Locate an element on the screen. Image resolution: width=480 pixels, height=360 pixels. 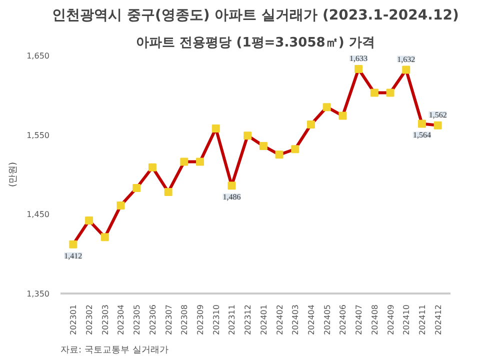
x-tick-label: 202302 is located at coordinates (89, 320).